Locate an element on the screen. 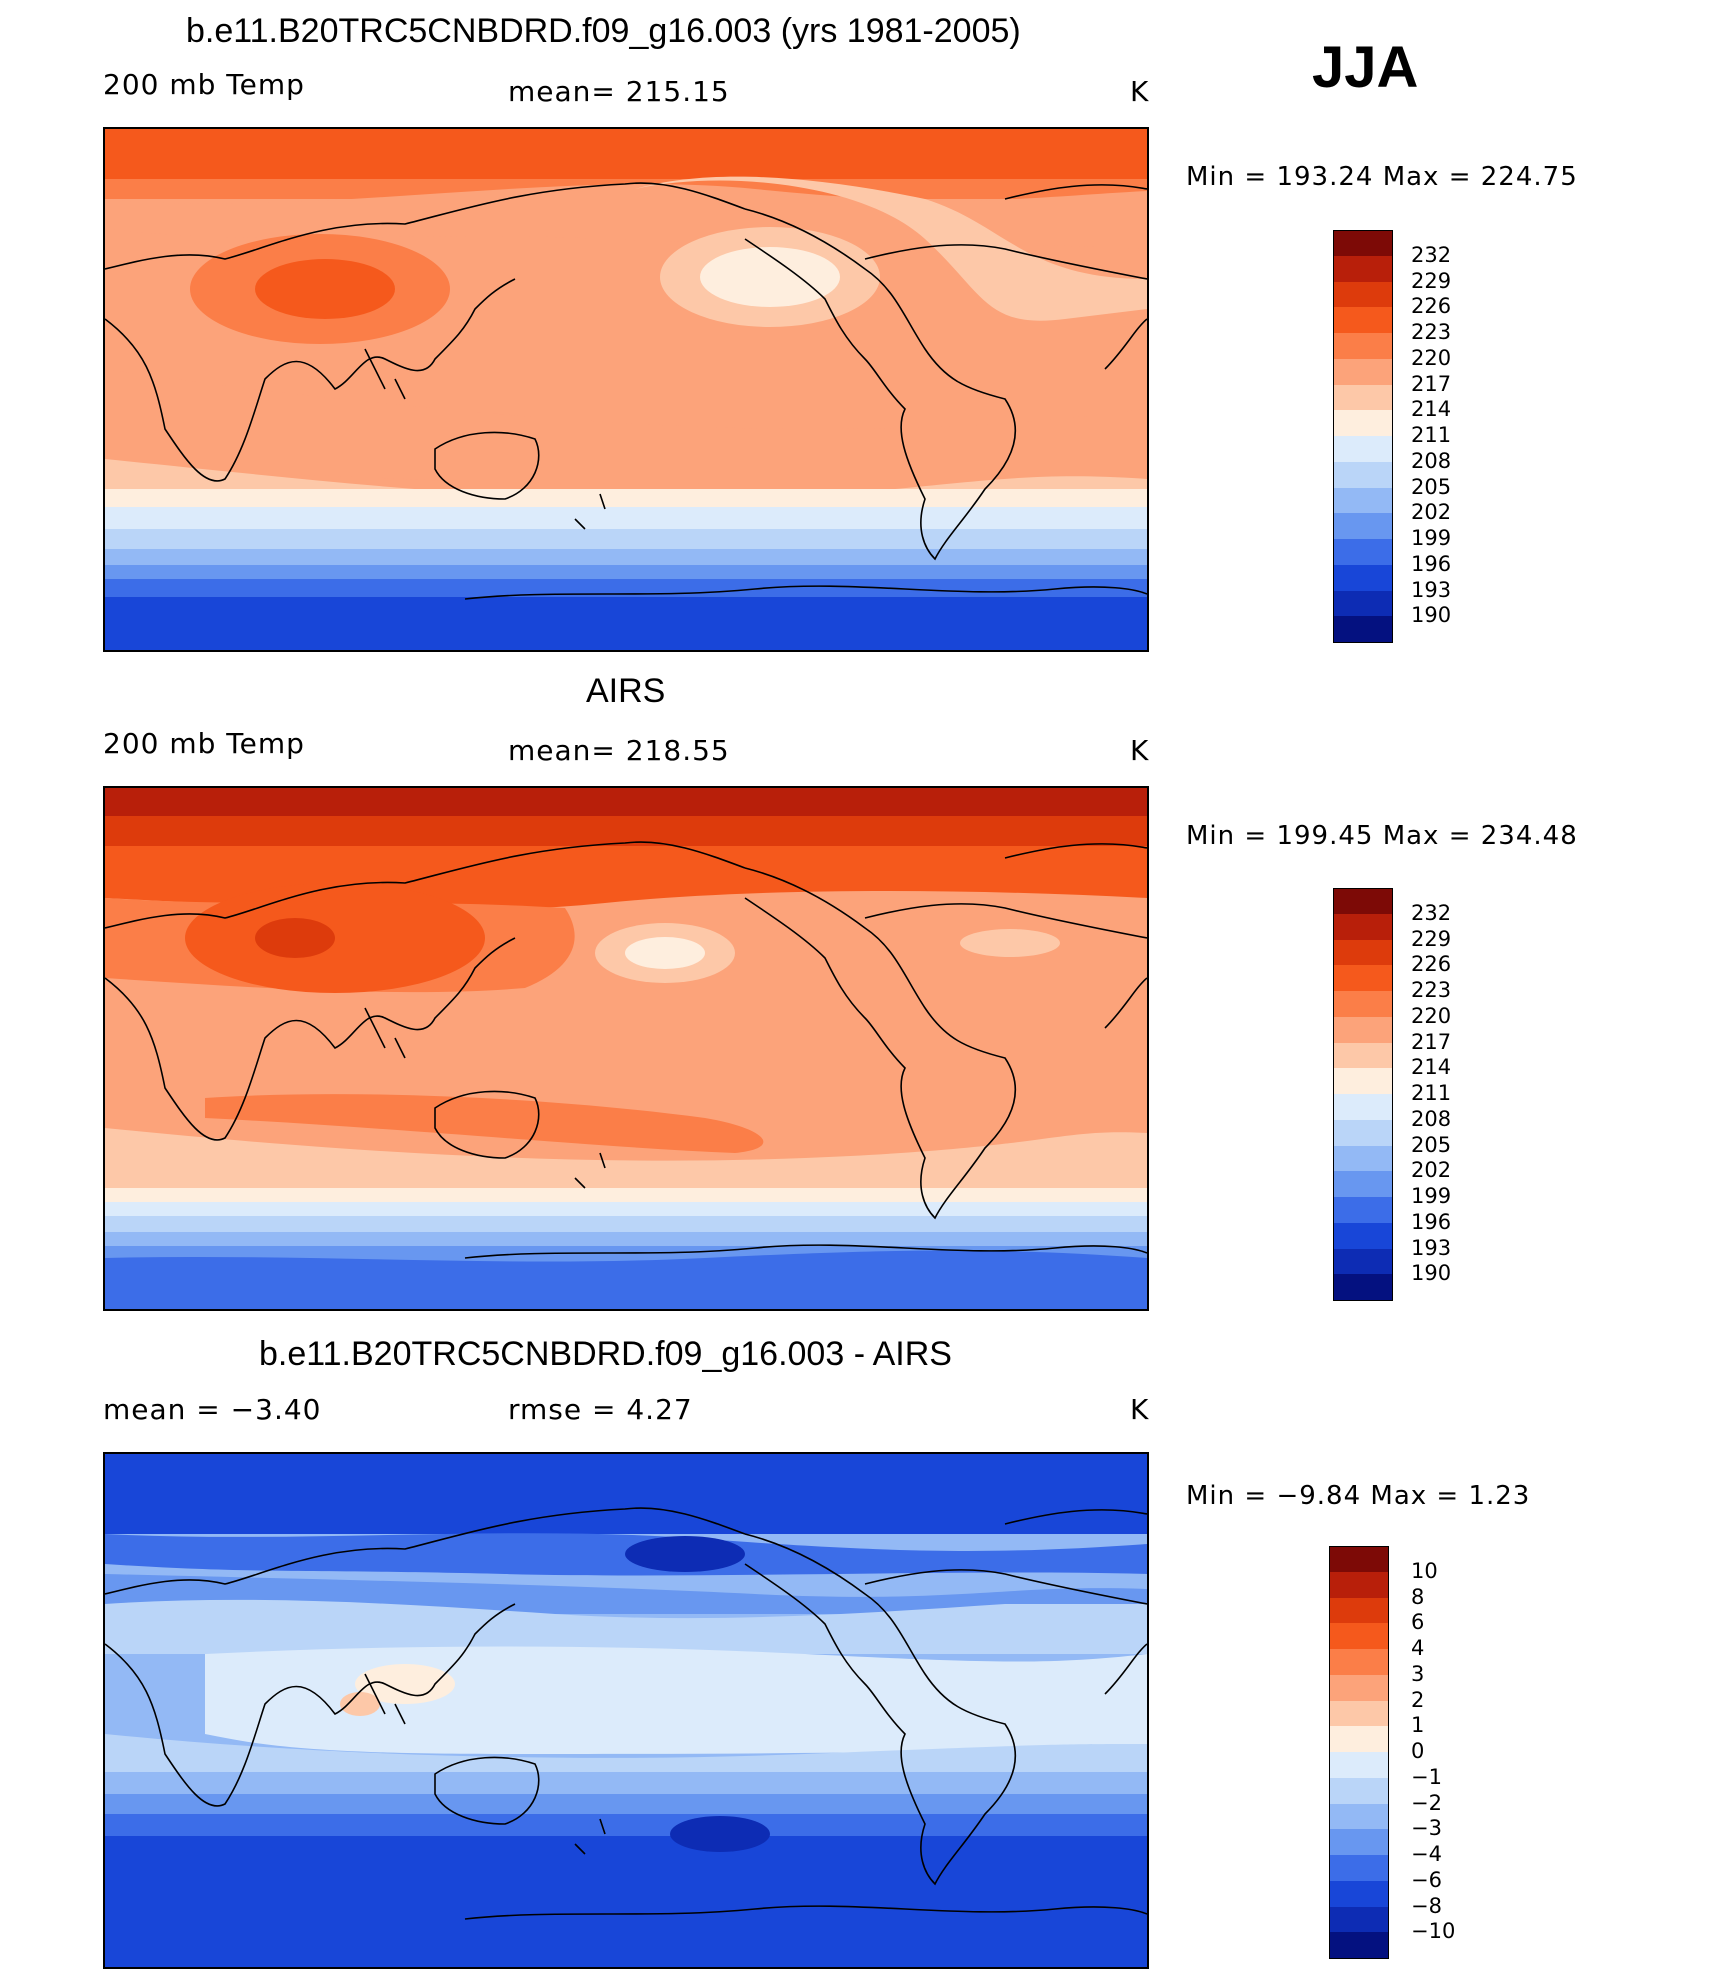  panel3-colorbar: 10 8 6 4 3 2 1 0 −1 −2 −3 −4 −6 −8 −10 is located at coordinates (1429, 1752).